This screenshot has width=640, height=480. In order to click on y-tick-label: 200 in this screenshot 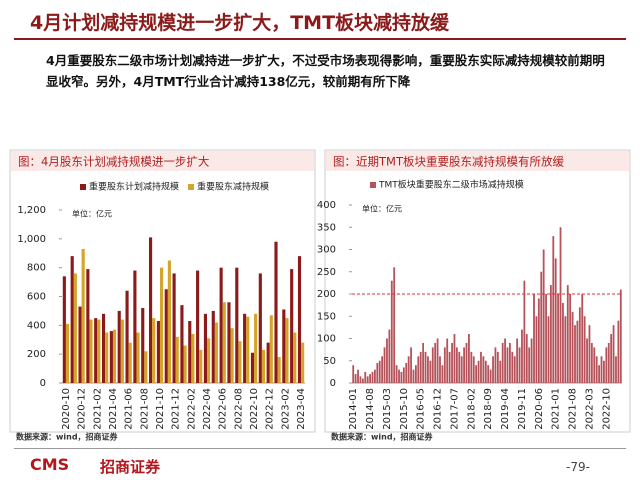, I will do `click(36, 354)`.